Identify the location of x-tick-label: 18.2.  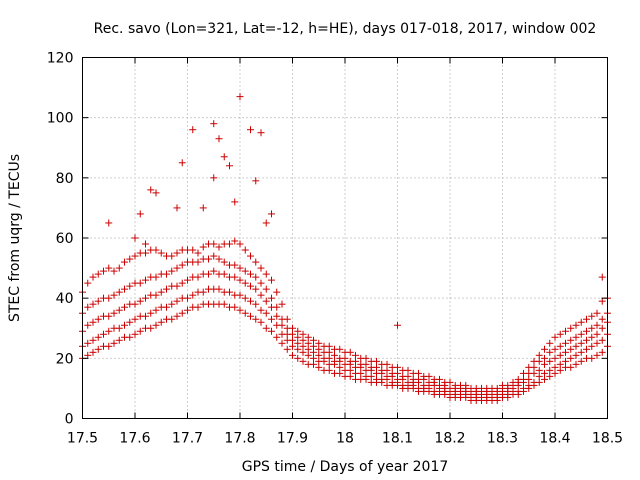
(449, 439).